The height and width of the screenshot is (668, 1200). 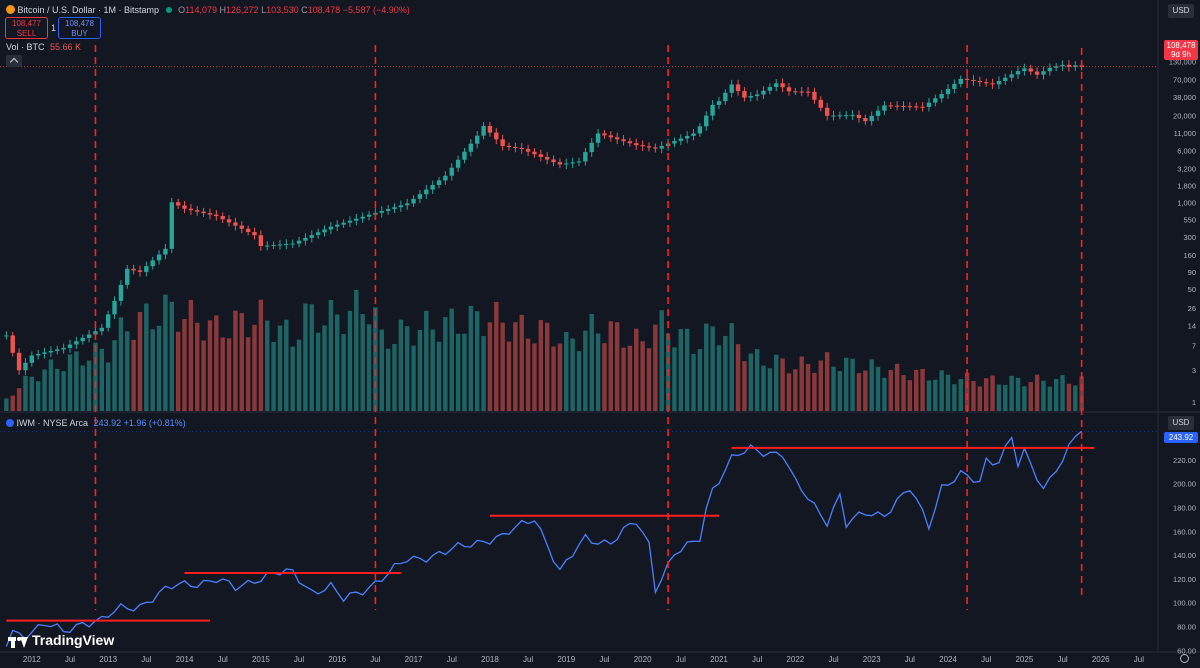 I want to click on collapse-legend-button, so click(x=14, y=61).